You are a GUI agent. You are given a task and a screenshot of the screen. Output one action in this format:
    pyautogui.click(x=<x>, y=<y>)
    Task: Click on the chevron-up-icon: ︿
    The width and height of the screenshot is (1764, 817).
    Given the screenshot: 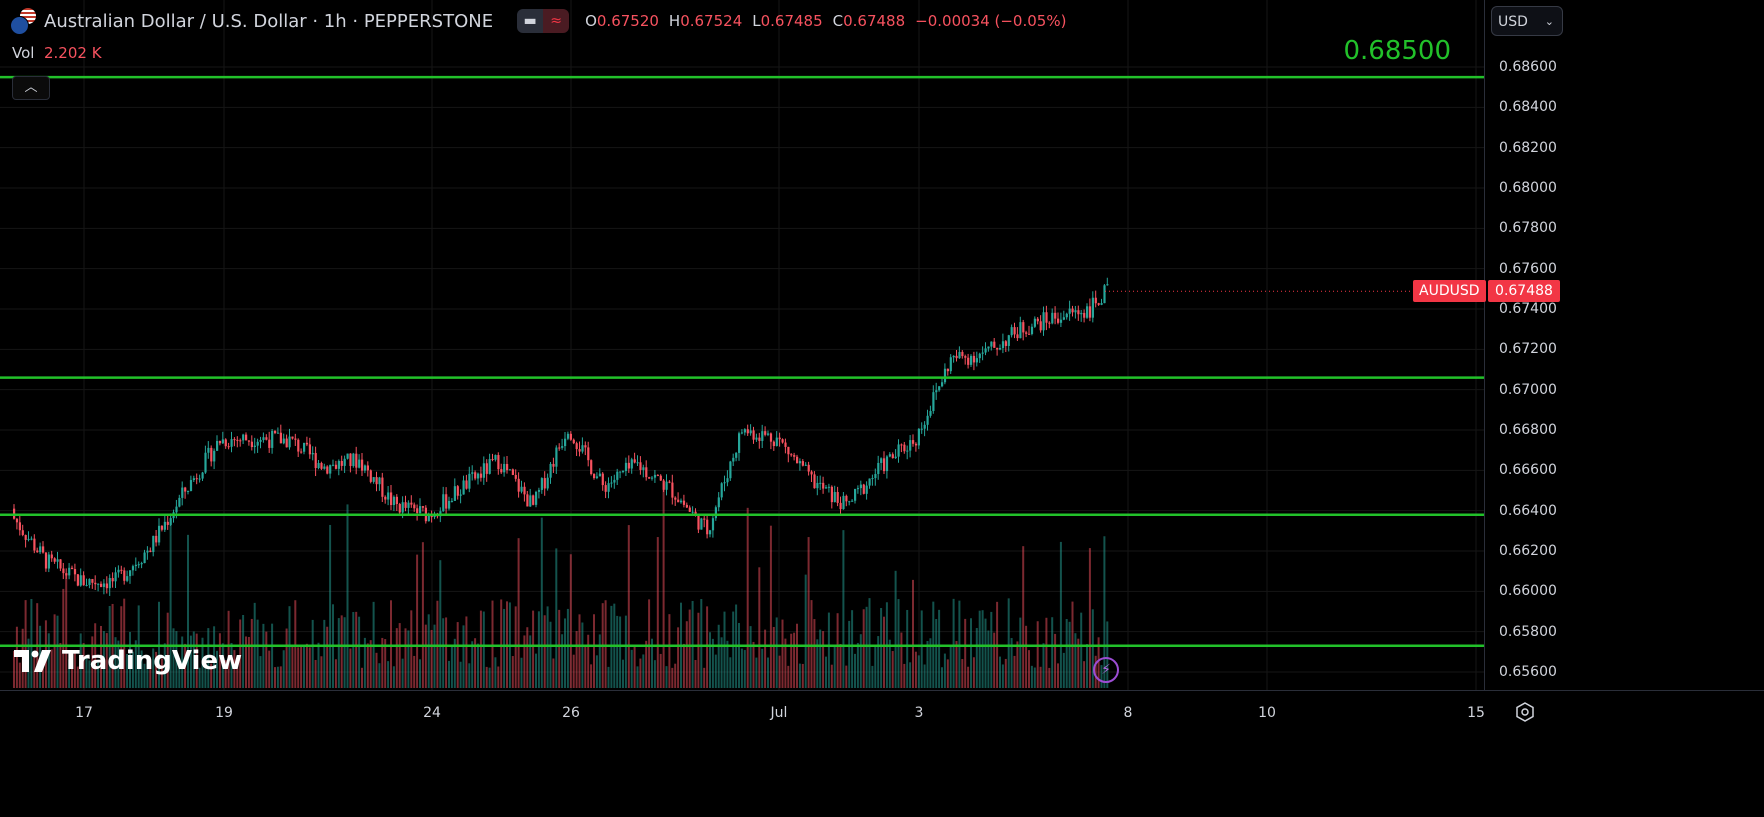 What is the action you would take?
    pyautogui.click(x=31, y=88)
    